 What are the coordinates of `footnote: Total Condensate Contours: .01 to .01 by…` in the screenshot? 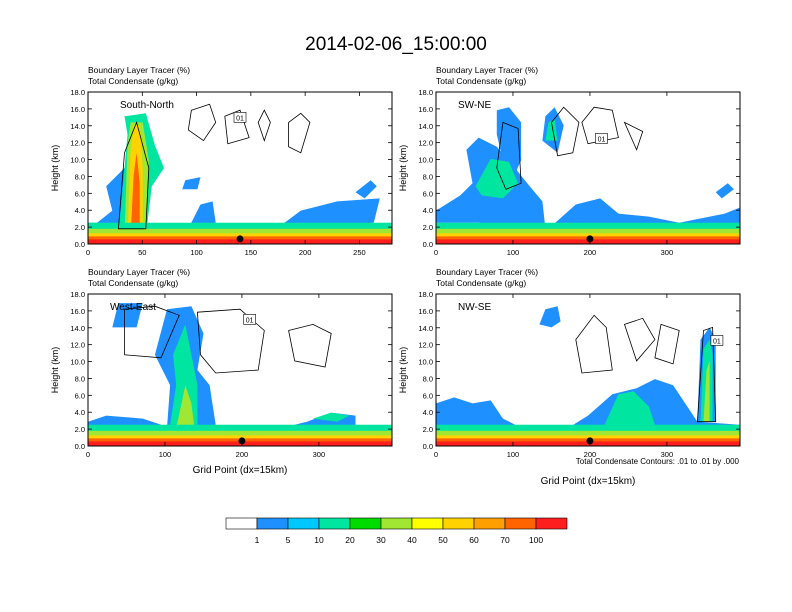 It's located at (658, 461).